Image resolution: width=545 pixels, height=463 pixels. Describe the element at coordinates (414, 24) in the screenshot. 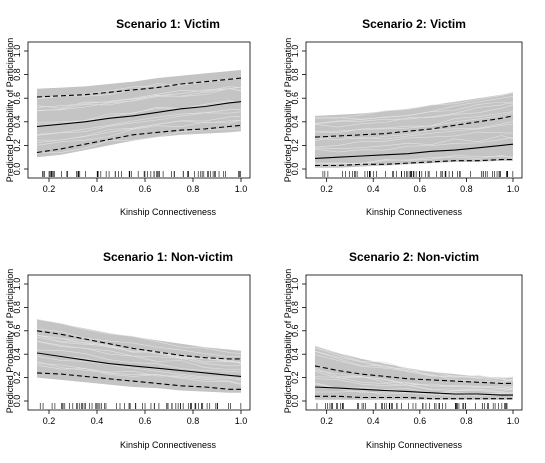

I see `panel-title: Scenario 2: Victim` at that location.